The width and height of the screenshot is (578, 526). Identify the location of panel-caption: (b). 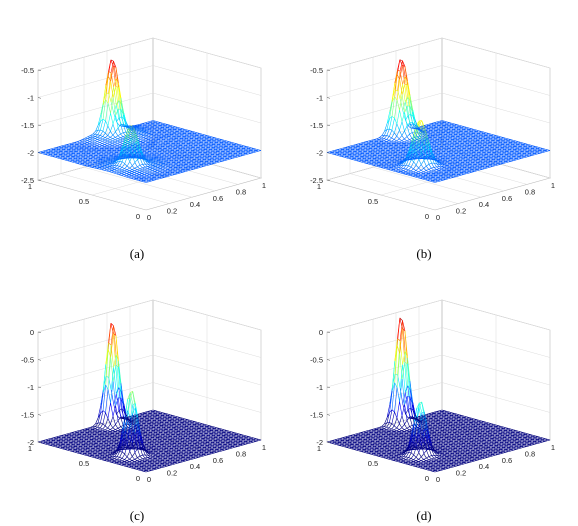
(423, 253).